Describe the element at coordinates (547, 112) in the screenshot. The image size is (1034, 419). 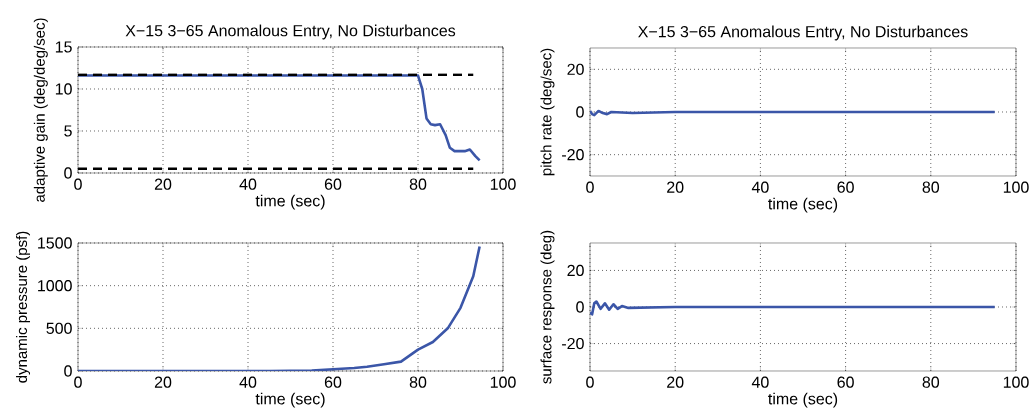
I see `y-axis-title: pitch rate (deg/sec)` at that location.